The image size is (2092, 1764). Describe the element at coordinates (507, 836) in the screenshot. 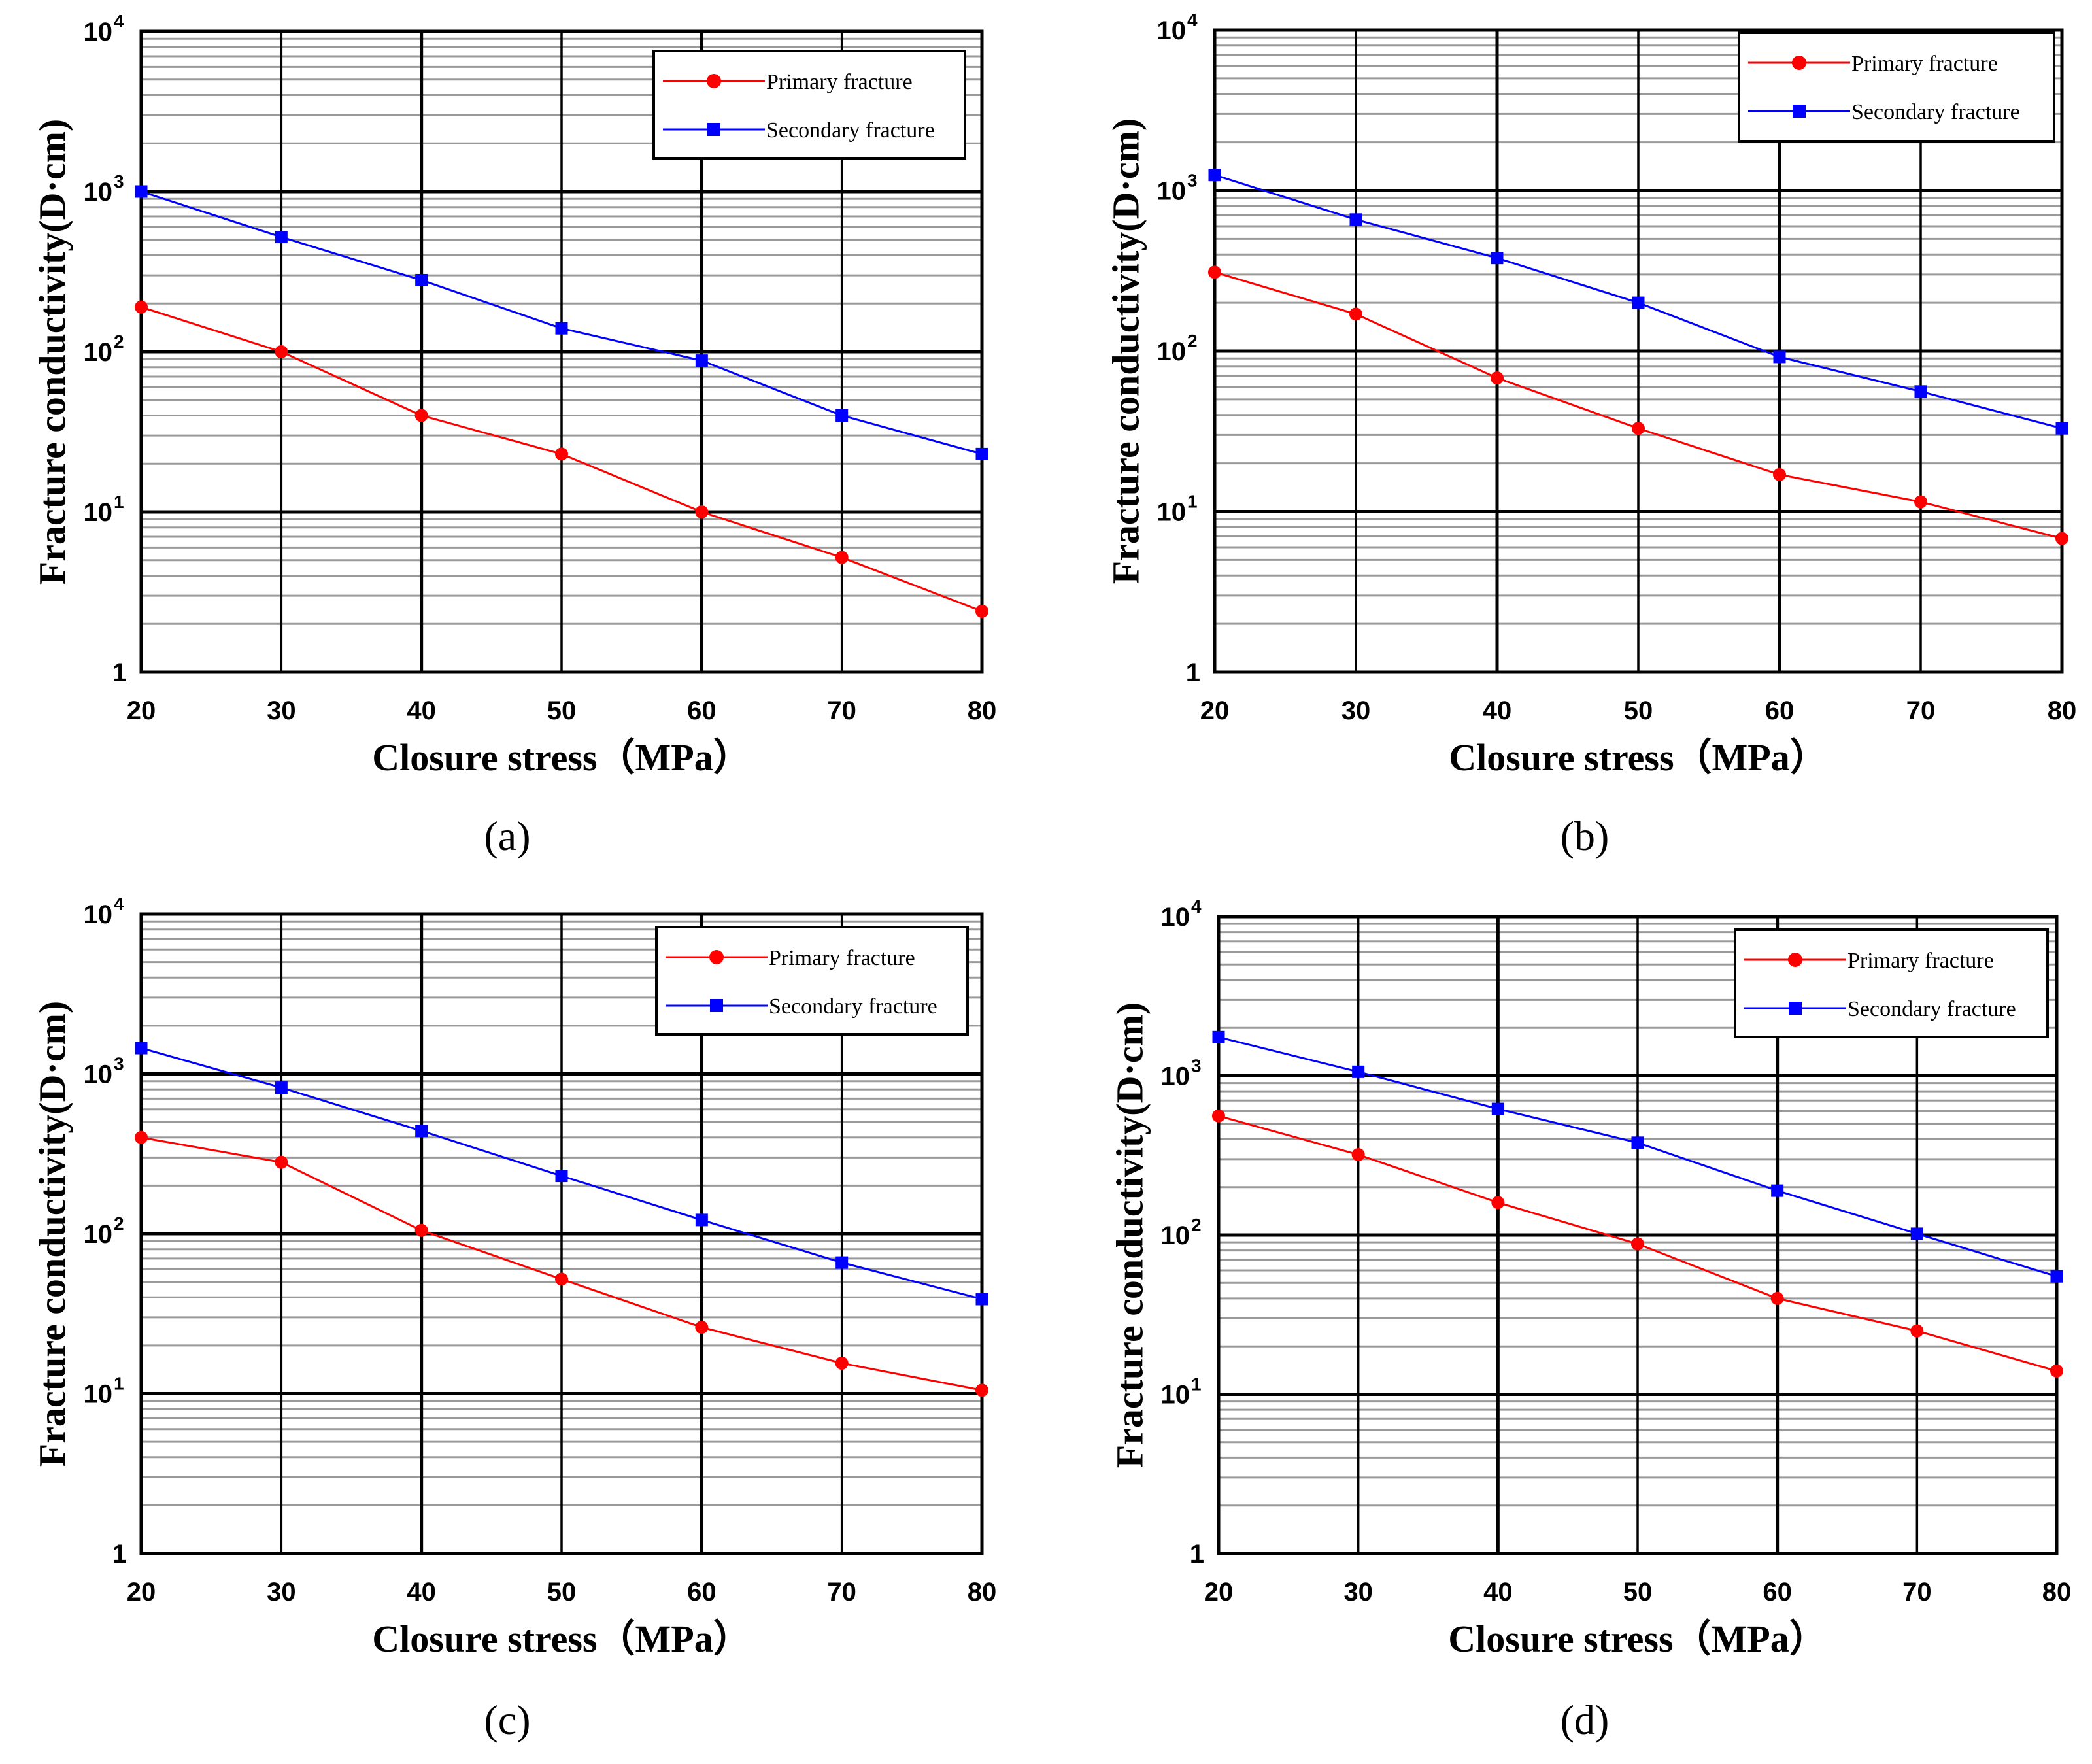

I see `panel-label: (a)` at that location.